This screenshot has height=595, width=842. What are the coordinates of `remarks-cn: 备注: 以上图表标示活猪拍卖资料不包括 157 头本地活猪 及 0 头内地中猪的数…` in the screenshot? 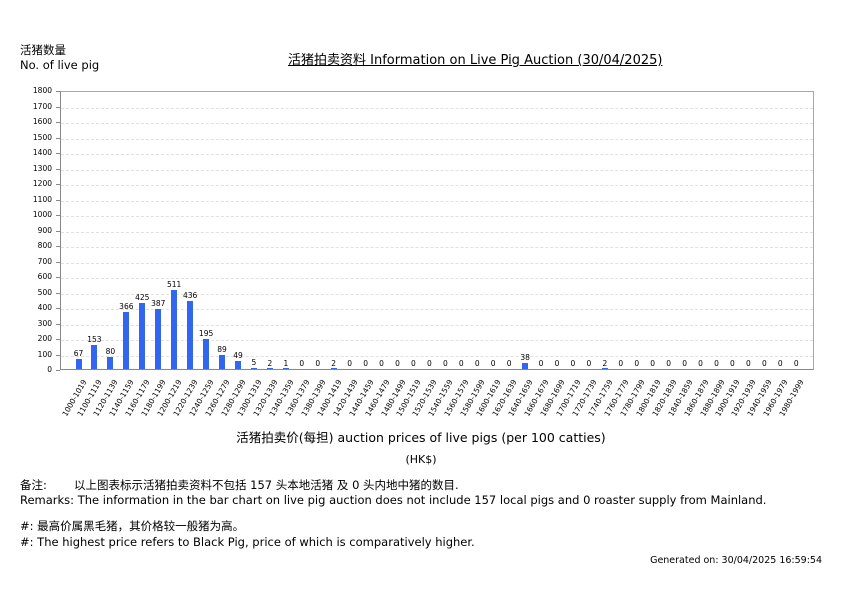 It's located at (239, 485).